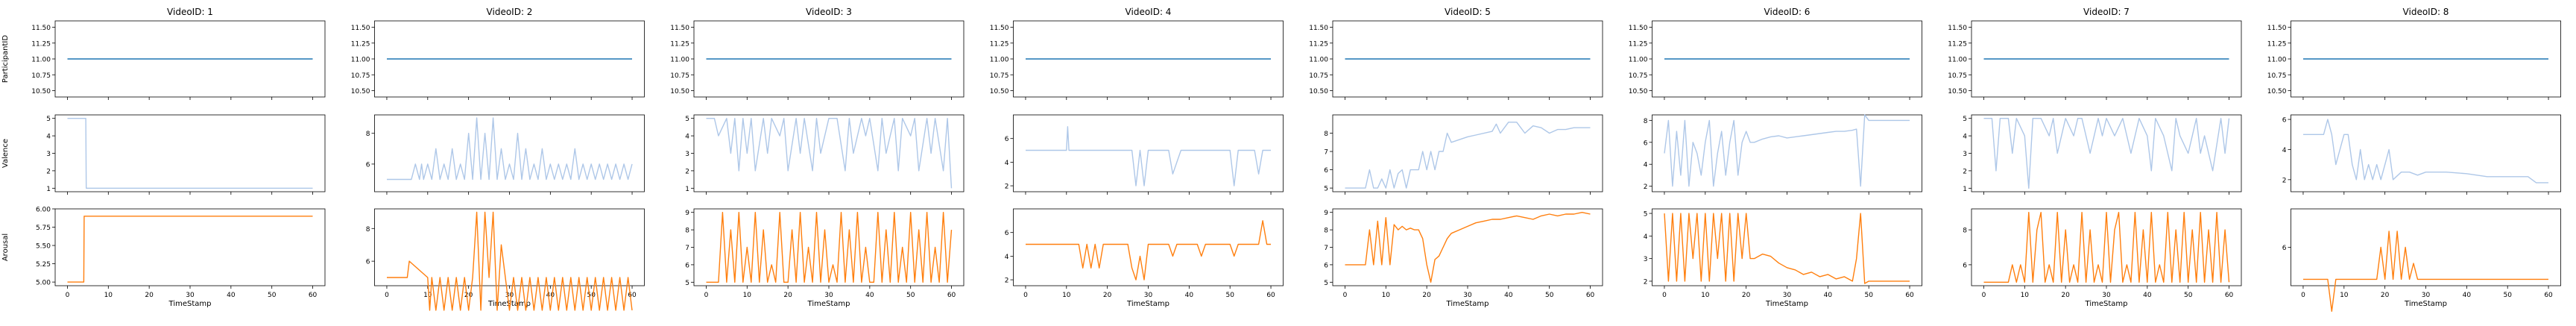  What do you see at coordinates (1149, 12) in the screenshot?
I see `subplot-title: VideoID: 4` at bounding box center [1149, 12].